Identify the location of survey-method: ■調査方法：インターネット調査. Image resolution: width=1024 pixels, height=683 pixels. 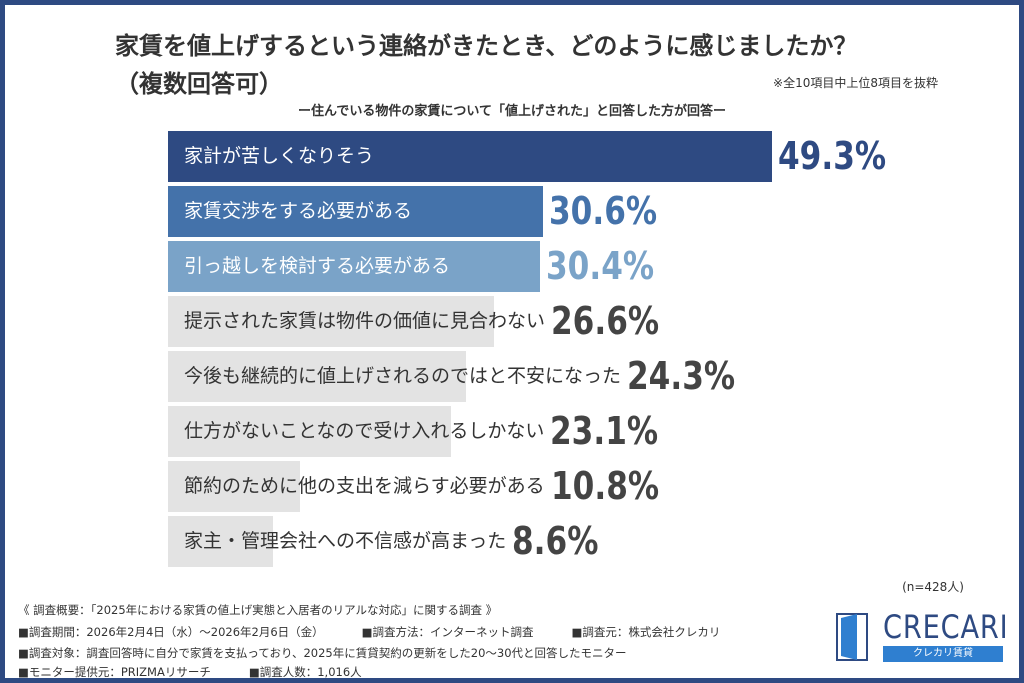
(447, 632).